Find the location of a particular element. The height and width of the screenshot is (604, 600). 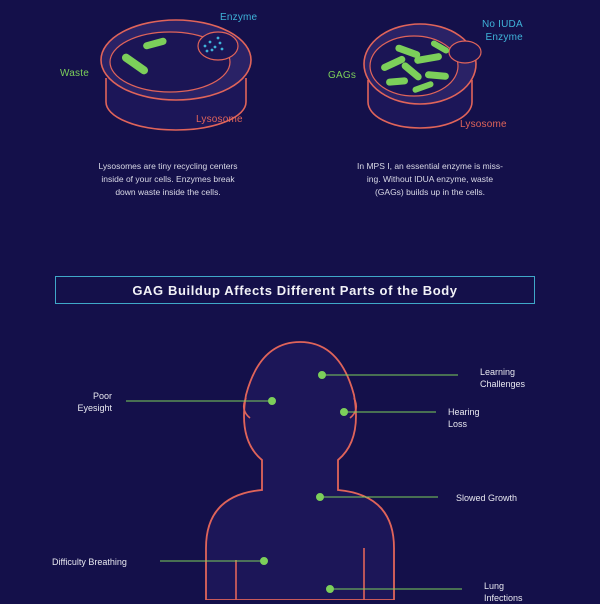

label-slowed-growth: Slowed Growth is located at coordinates (487, 498).